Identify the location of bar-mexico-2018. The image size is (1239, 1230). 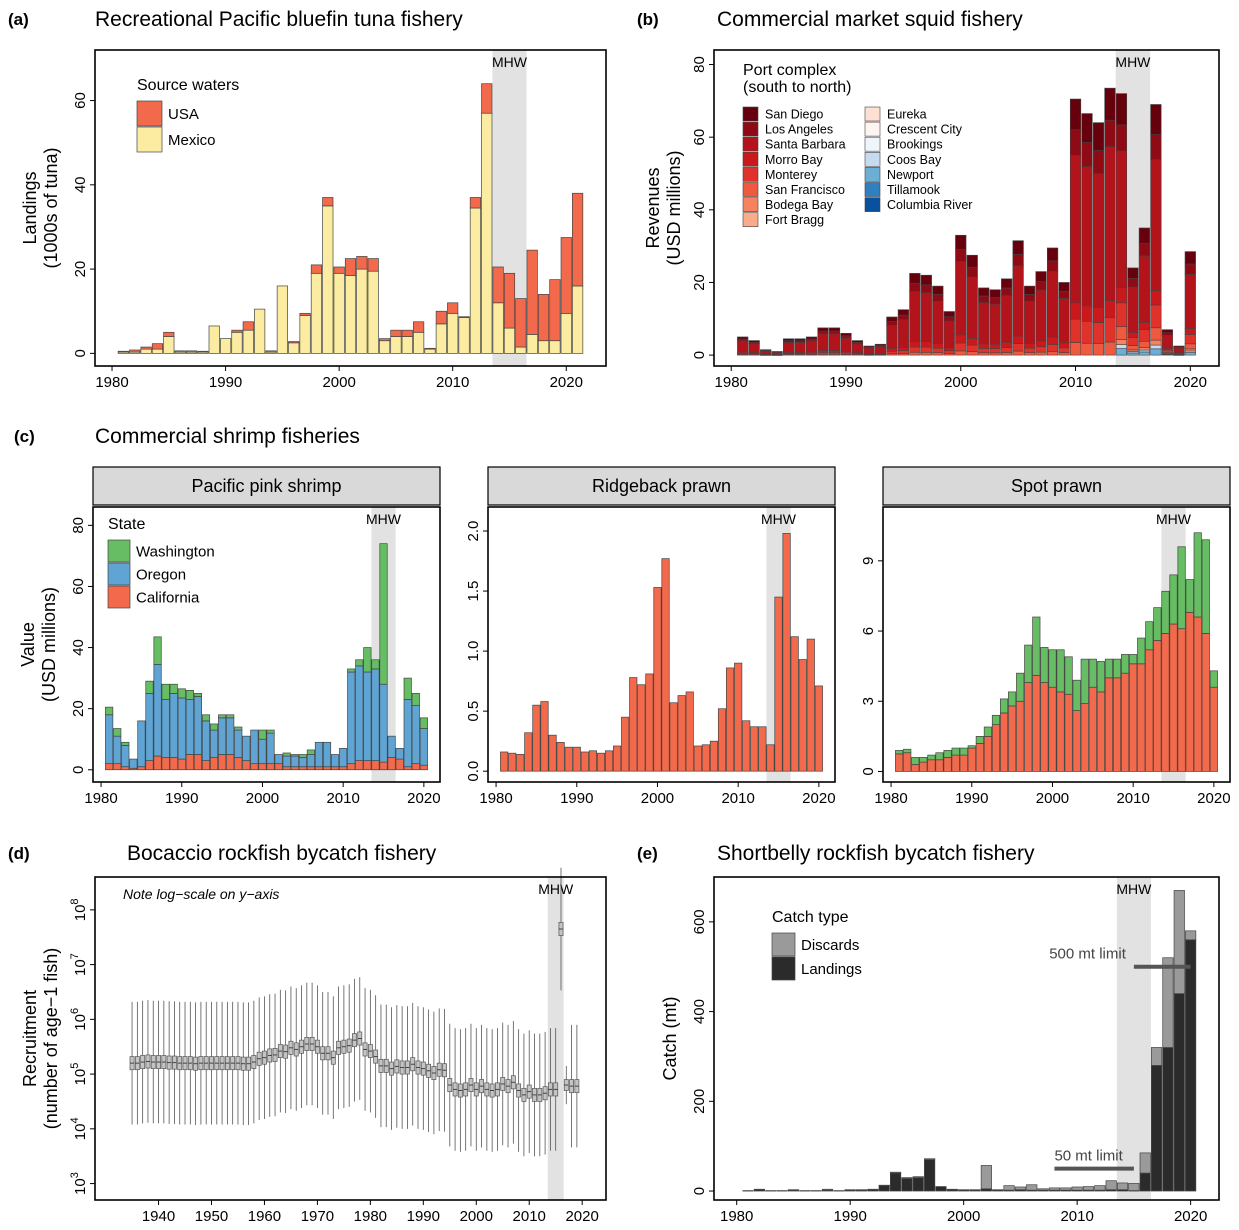
(543, 347).